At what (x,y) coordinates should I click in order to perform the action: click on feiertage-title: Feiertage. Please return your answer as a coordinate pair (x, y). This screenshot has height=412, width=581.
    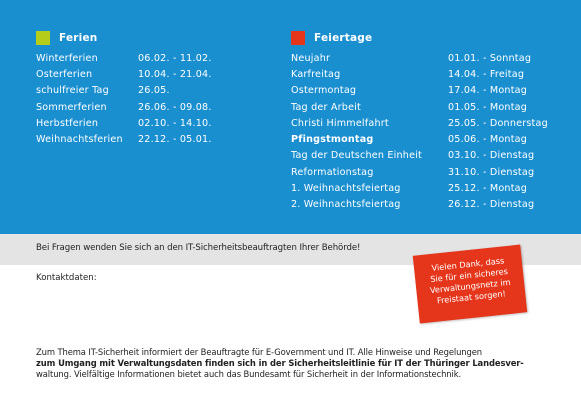
    Looking at the image, I should click on (343, 38).